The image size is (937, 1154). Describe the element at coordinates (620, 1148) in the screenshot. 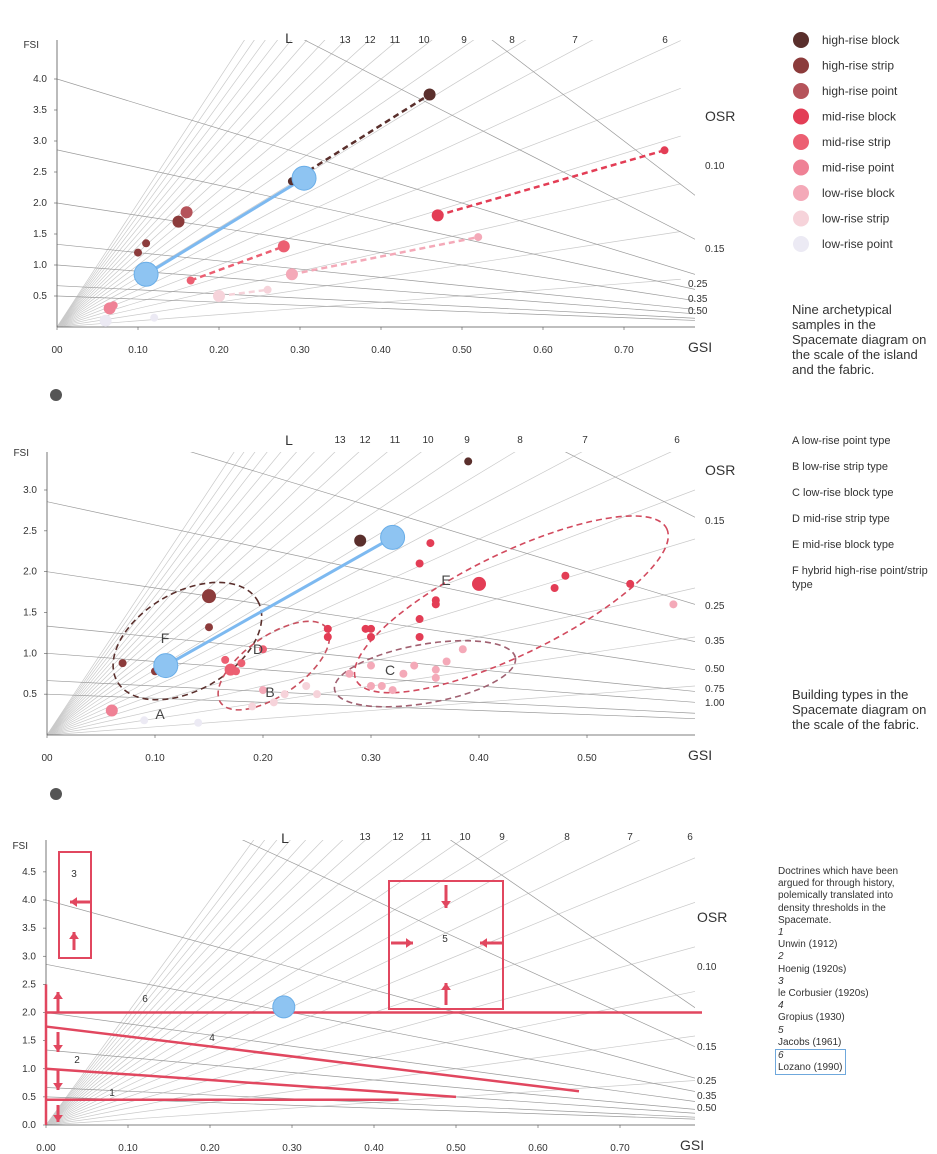

I see `x-tick-label: 0.70` at that location.